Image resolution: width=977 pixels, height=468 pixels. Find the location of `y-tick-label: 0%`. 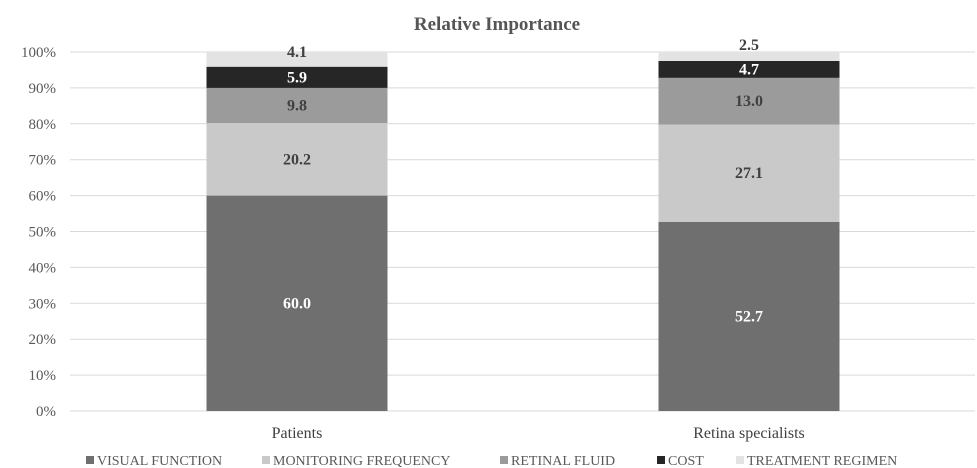

y-tick-label: 0% is located at coordinates (46, 412).